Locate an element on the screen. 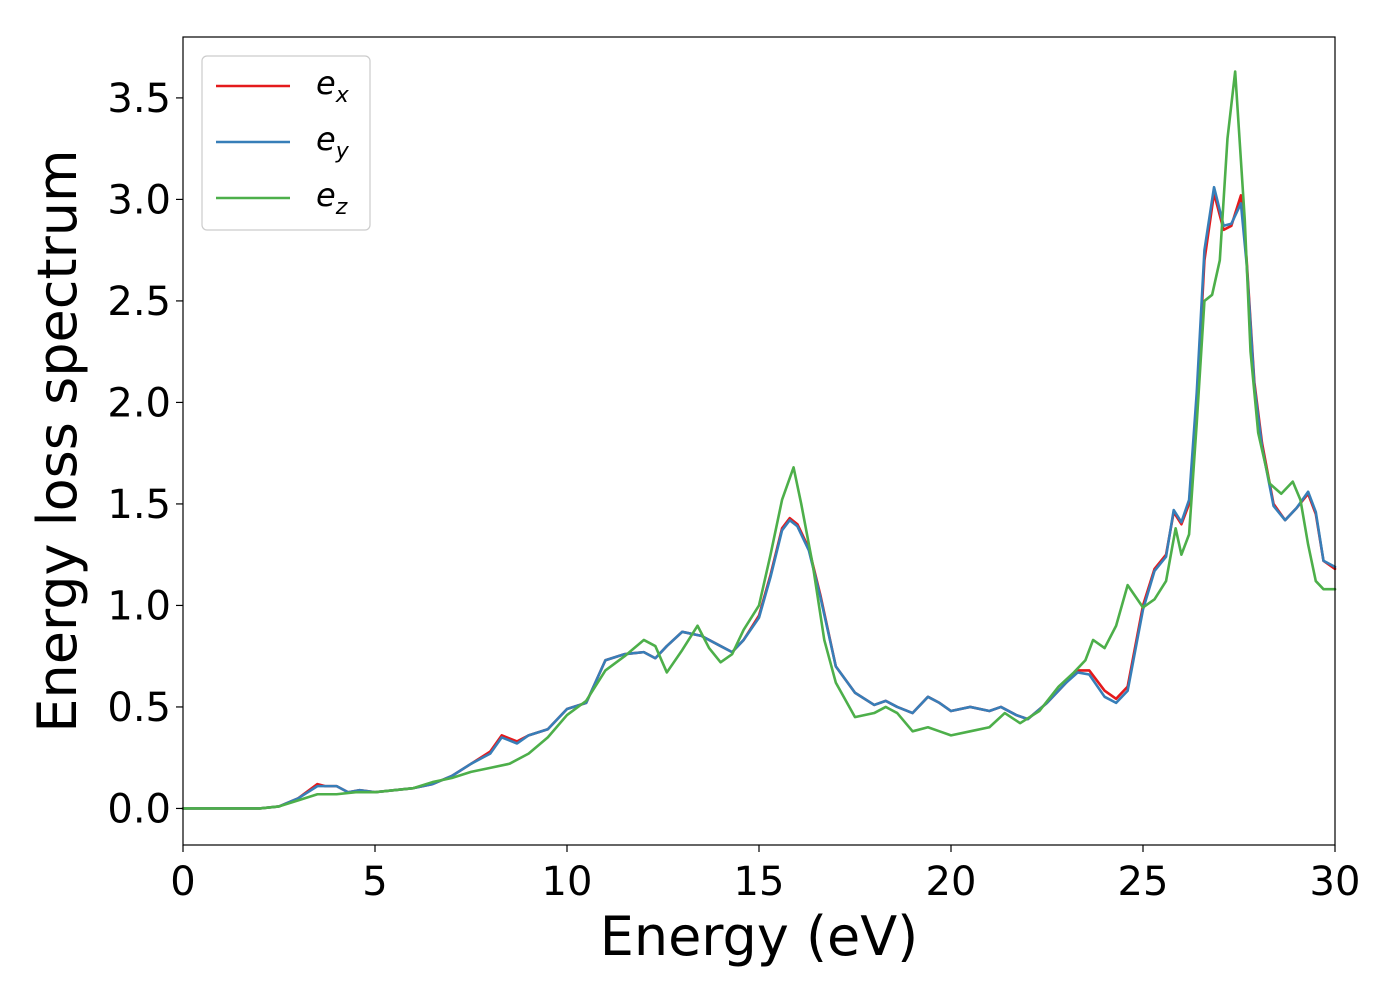 The height and width of the screenshot is (1000, 1400). x-tick-label: 15 is located at coordinates (759, 882).